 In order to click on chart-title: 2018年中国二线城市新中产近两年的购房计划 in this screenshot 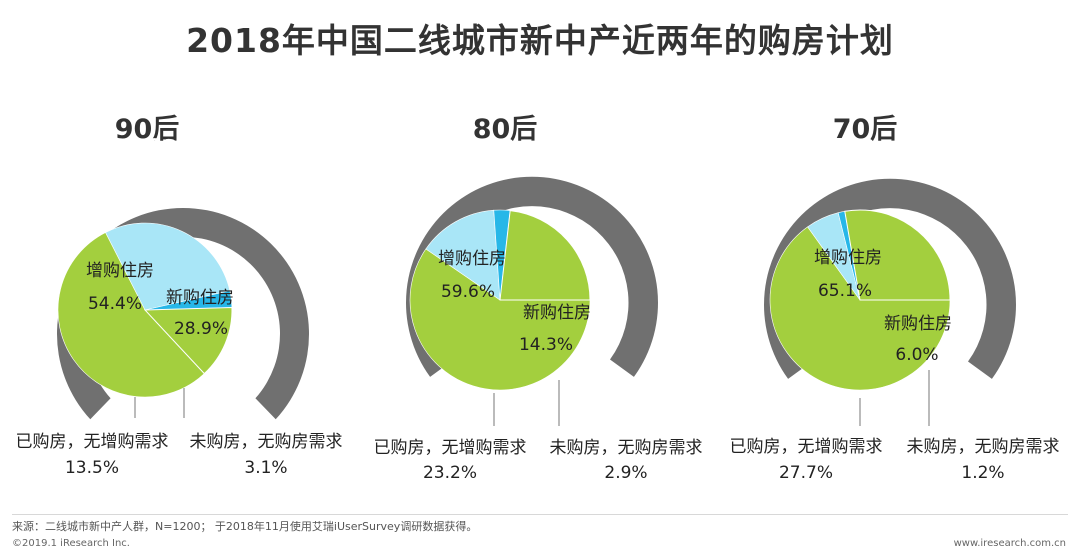, I will do `click(540, 40)`.